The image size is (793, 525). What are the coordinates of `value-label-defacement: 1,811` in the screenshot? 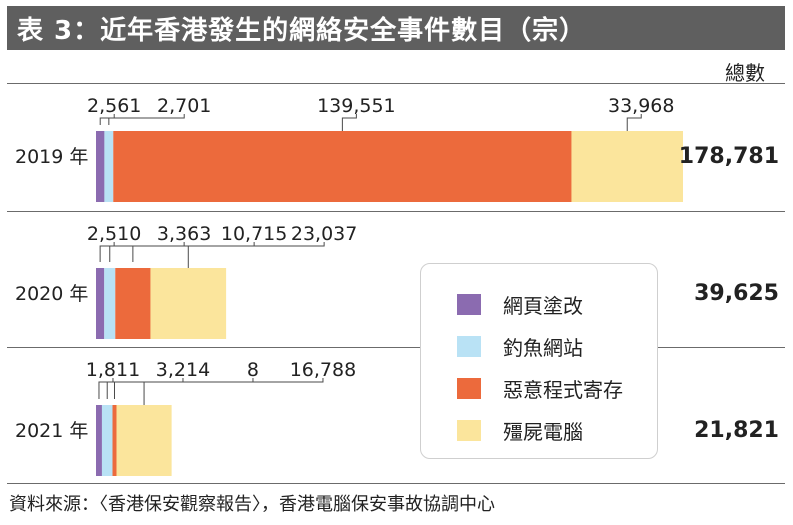 It's located at (113, 370).